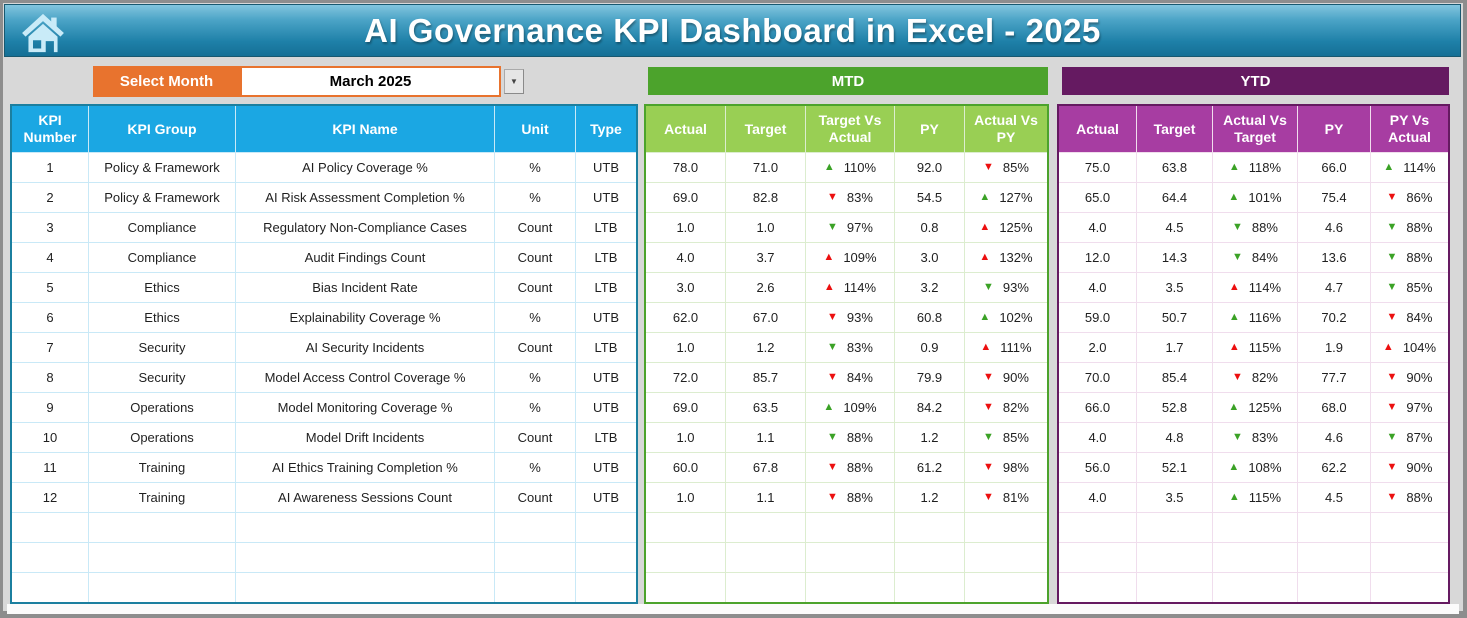 This screenshot has width=1467, height=618. I want to click on table-cell: 75.4, so click(1334, 197).